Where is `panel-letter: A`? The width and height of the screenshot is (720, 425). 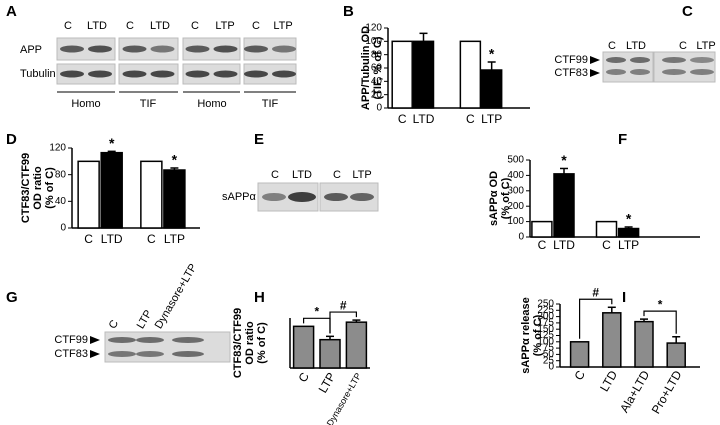
panel-letter: A is located at coordinates (11, 11).